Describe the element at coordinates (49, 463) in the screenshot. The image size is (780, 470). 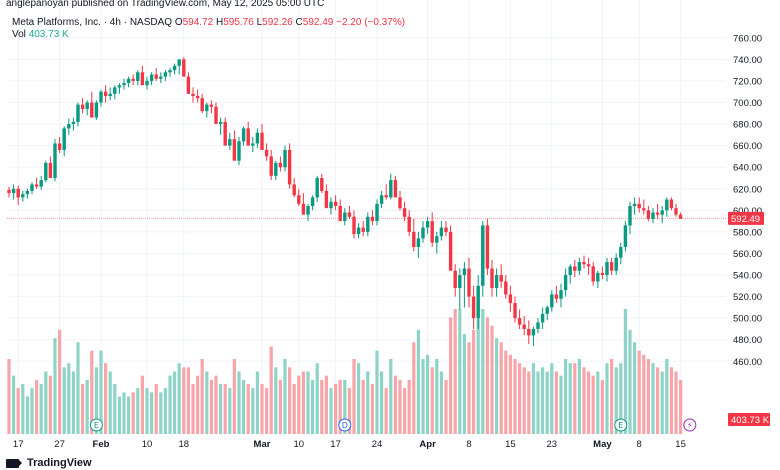
I see `tradingview-footer: TradingView` at that location.